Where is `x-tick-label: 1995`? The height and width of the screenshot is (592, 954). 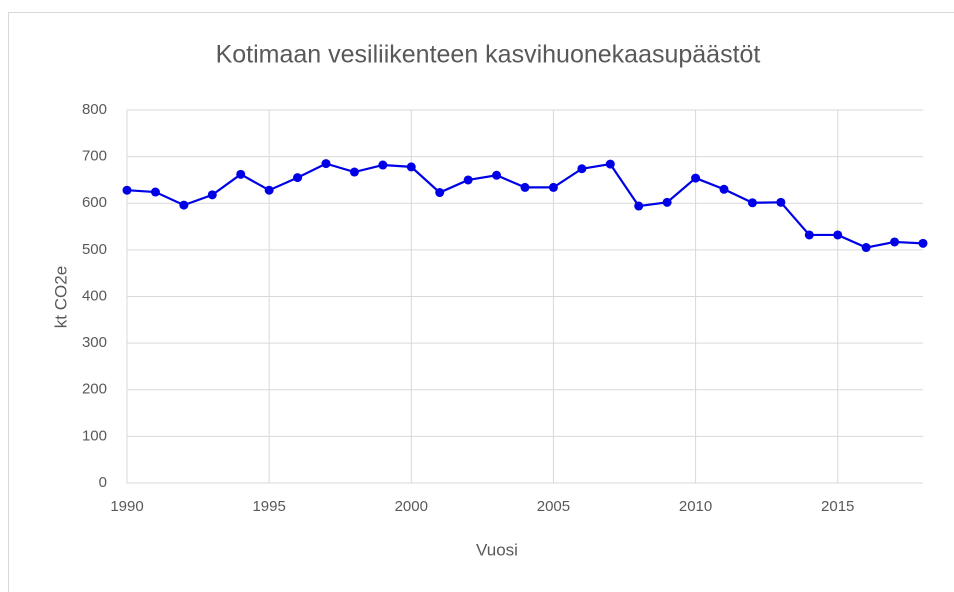
x-tick-label: 1995 is located at coordinates (268, 506).